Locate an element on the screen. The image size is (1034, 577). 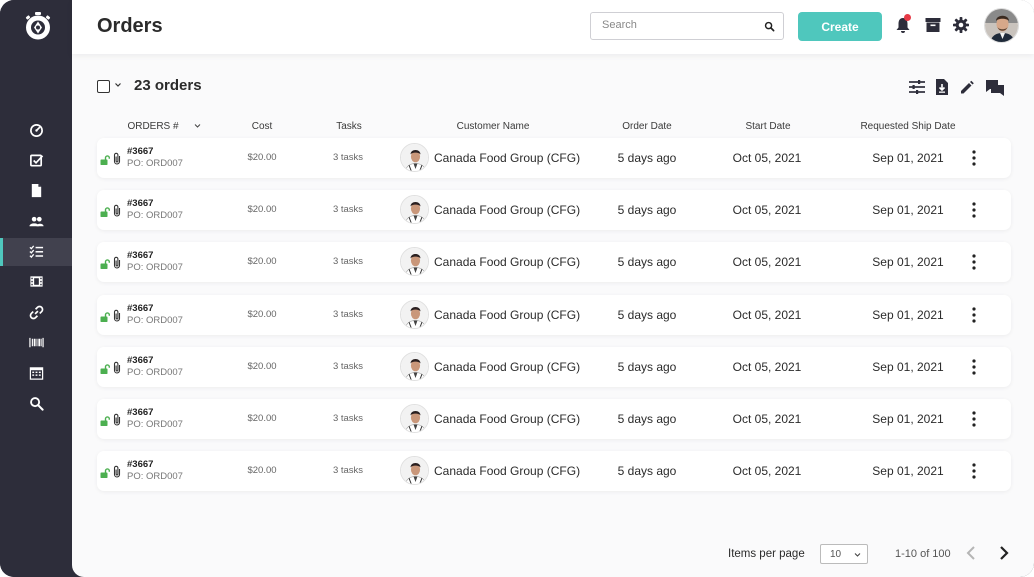
next-page-icon is located at coordinates (1004, 553).